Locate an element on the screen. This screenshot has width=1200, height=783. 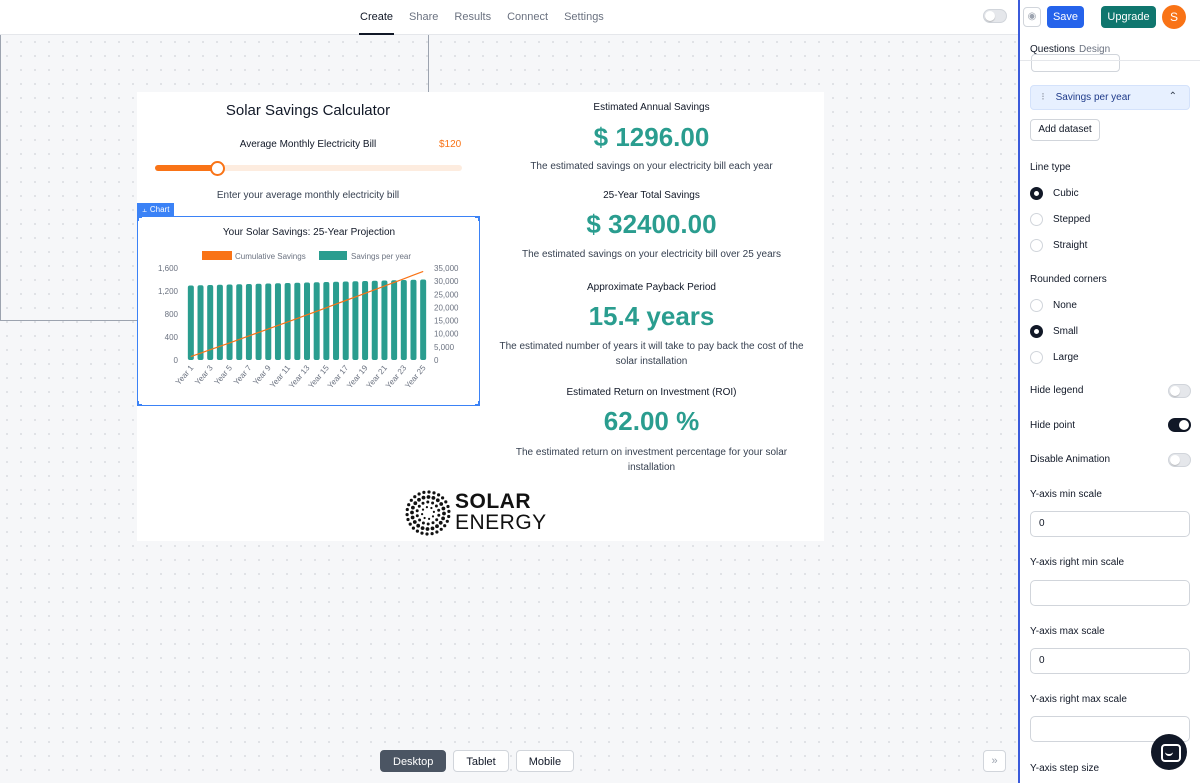
radio-cubic is located at coordinates (1036, 193).